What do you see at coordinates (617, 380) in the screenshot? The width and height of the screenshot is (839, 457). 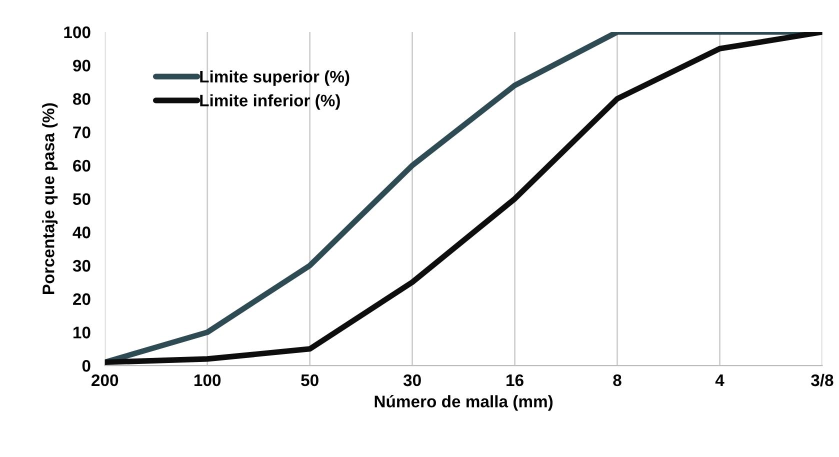 I see `x-tick-label: 8` at bounding box center [617, 380].